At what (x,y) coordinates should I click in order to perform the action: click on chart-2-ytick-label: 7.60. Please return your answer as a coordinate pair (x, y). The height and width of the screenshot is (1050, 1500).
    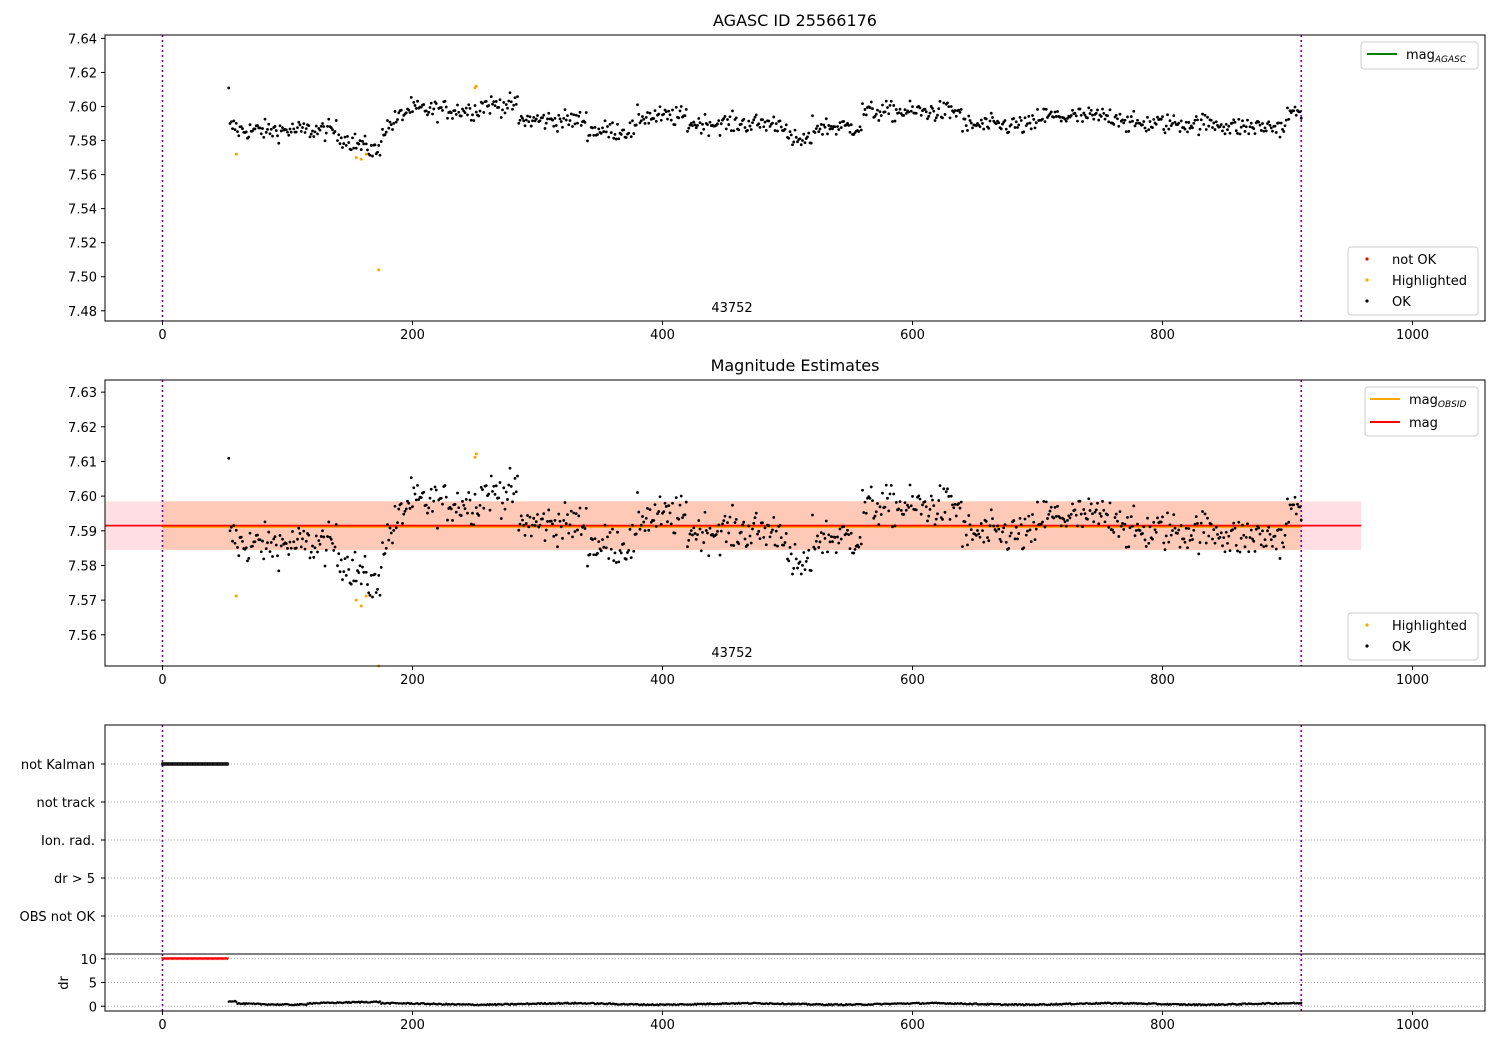
    Looking at the image, I should click on (82, 497).